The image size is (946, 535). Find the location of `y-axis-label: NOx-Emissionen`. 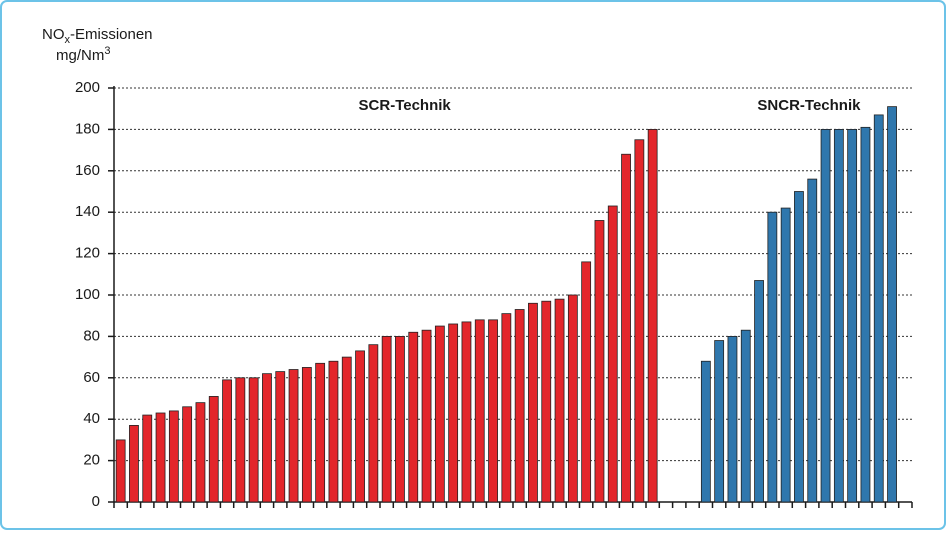

y-axis-label: NOx-Emissionen is located at coordinates (97, 36).